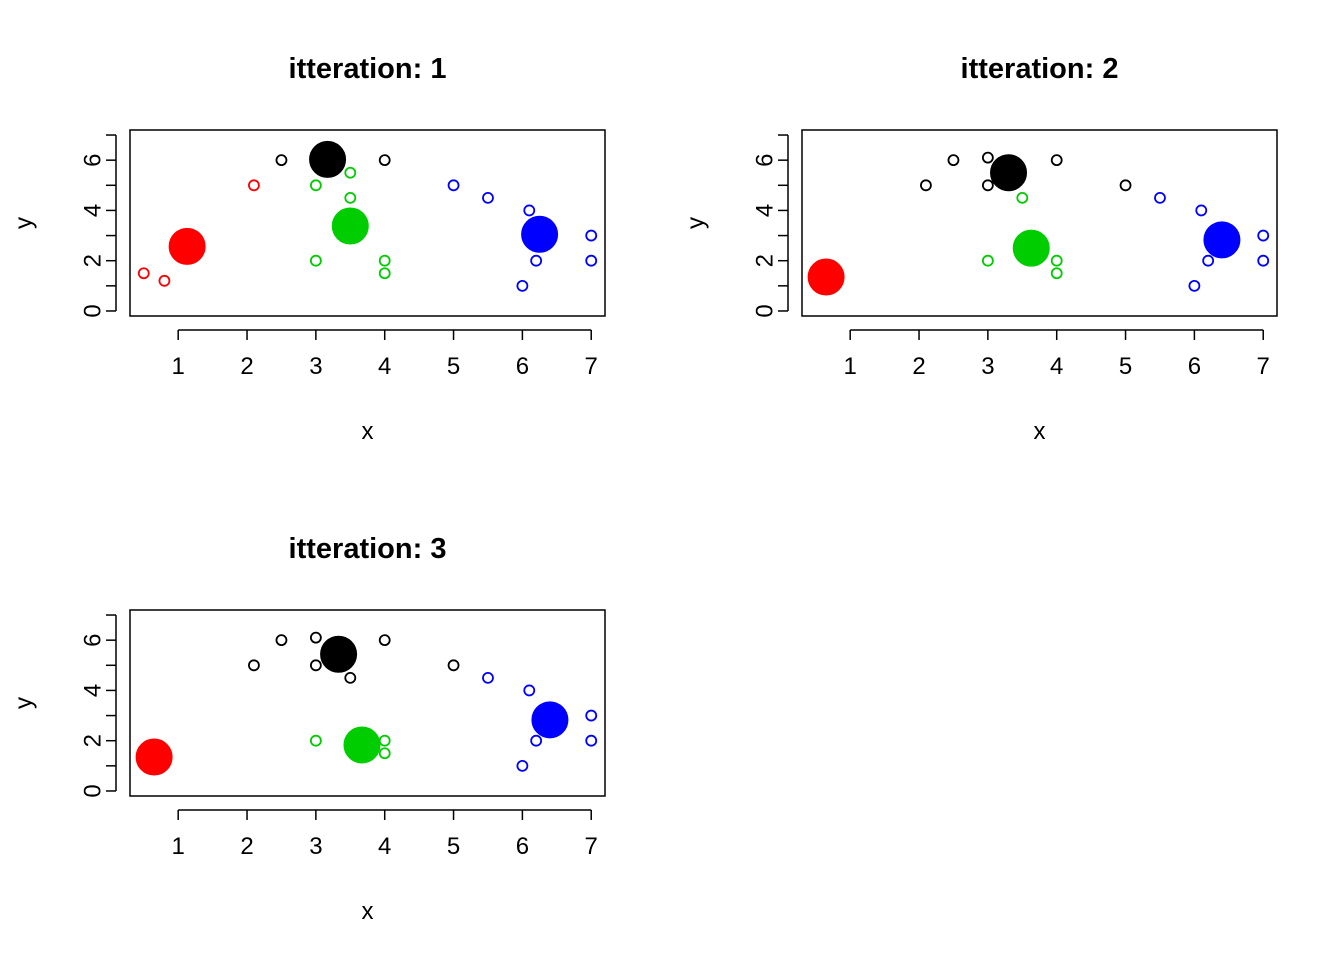 The height and width of the screenshot is (960, 1344). I want to click on y-tick-label: 4, so click(92, 690).